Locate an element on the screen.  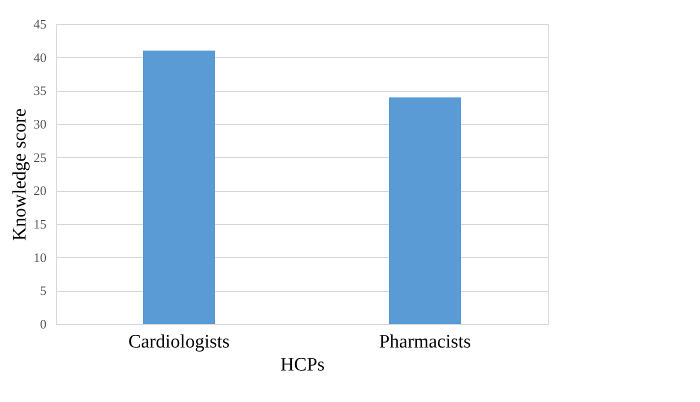
y-tick-label: 30 is located at coordinates (40, 124).